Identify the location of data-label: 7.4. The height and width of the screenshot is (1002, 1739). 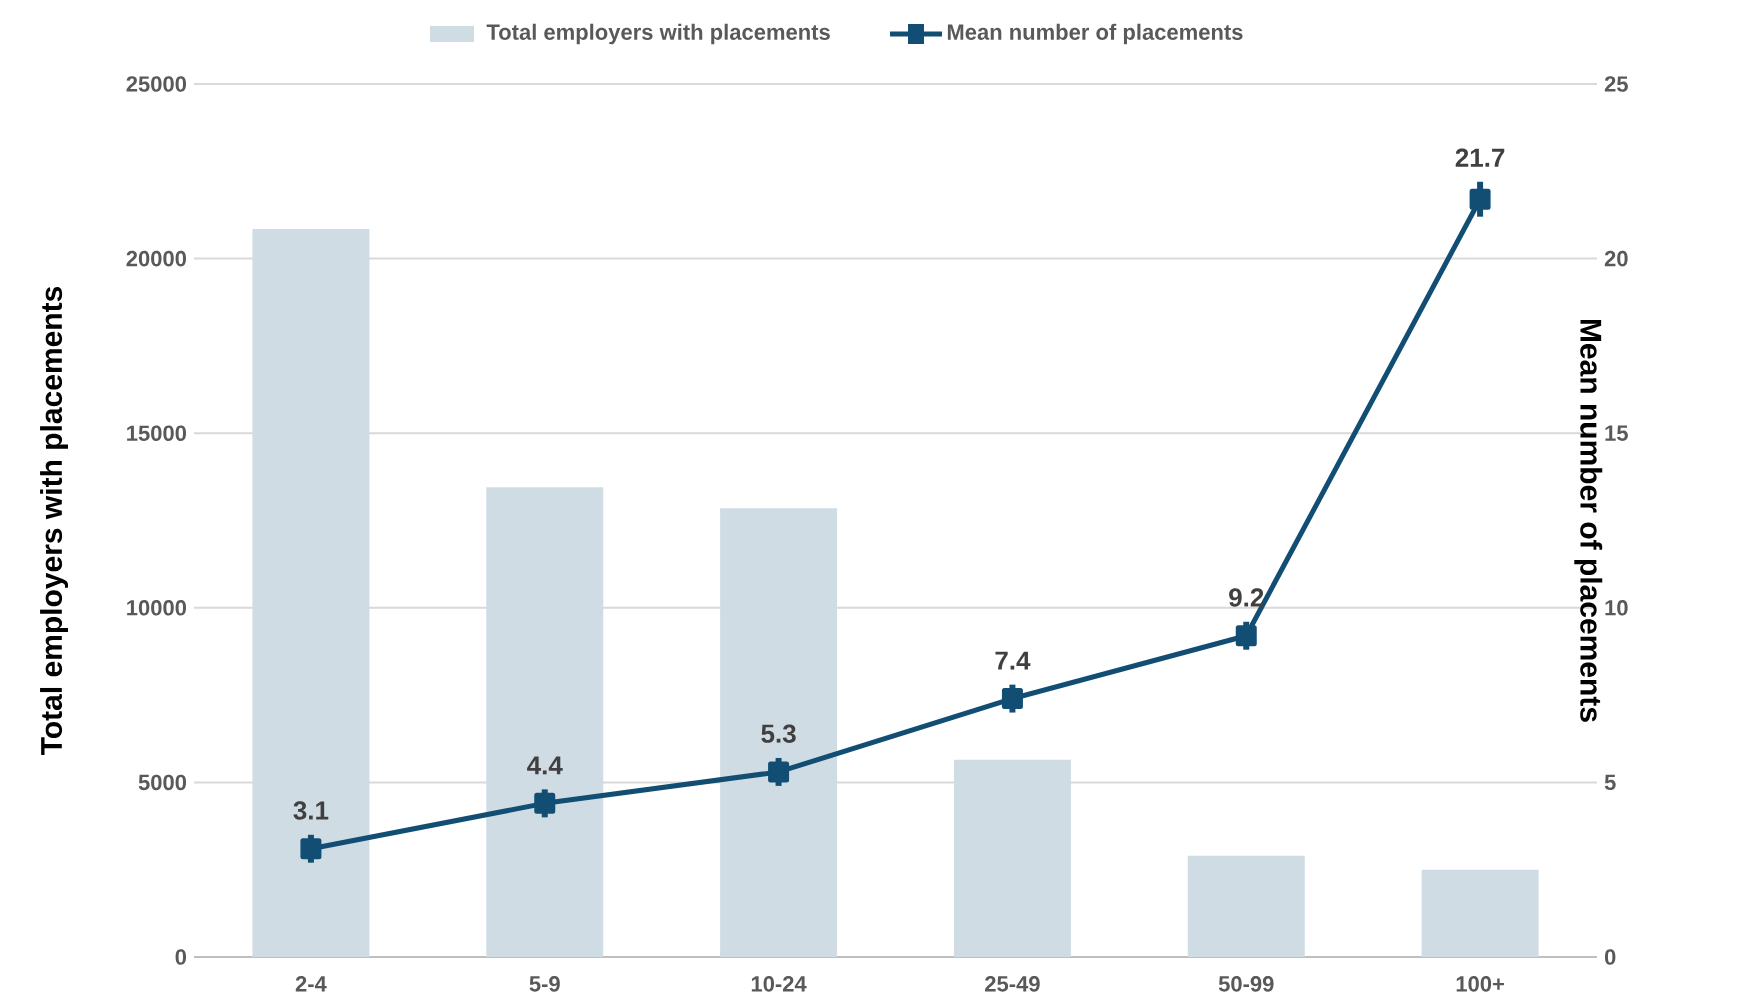
(1013, 660).